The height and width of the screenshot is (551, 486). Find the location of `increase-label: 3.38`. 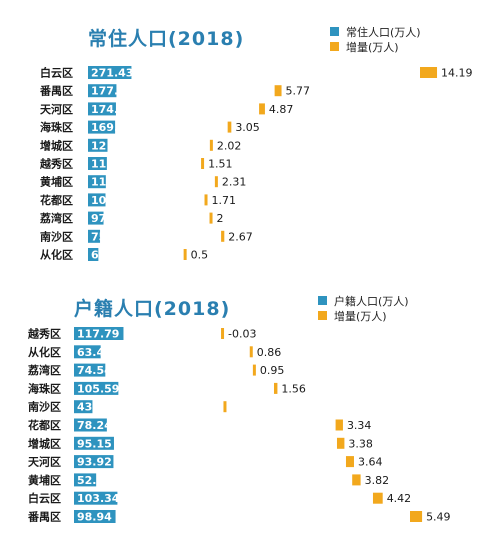

increase-label: 3.38 is located at coordinates (360, 443).